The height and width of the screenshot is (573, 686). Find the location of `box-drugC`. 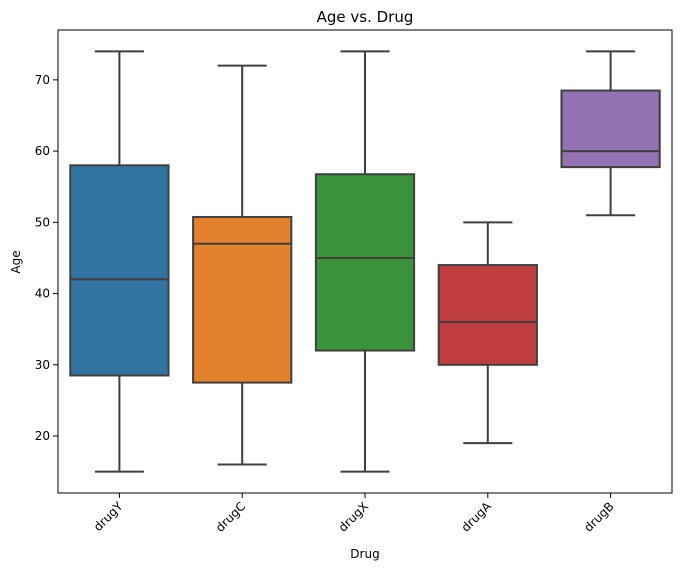

box-drugC is located at coordinates (242, 265).